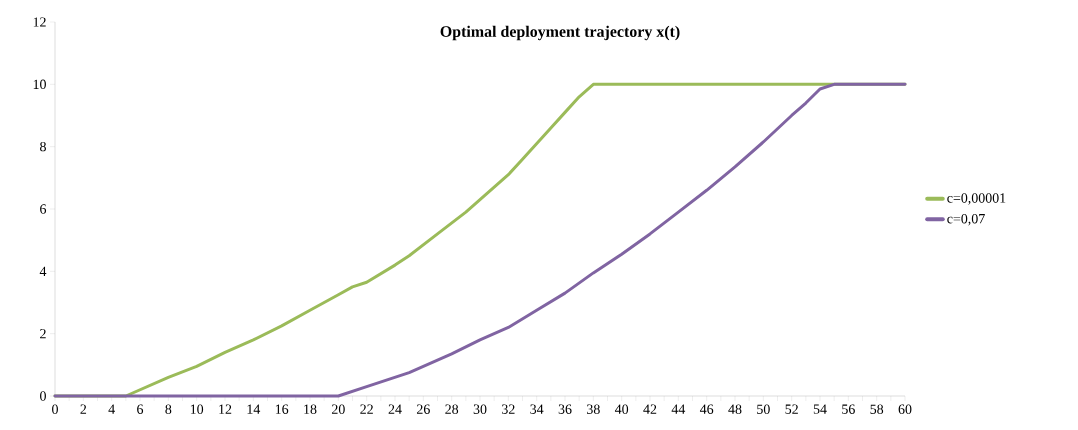 This screenshot has width=1078, height=430. What do you see at coordinates (565, 409) in the screenshot?
I see `x-tick-label: 36` at bounding box center [565, 409].